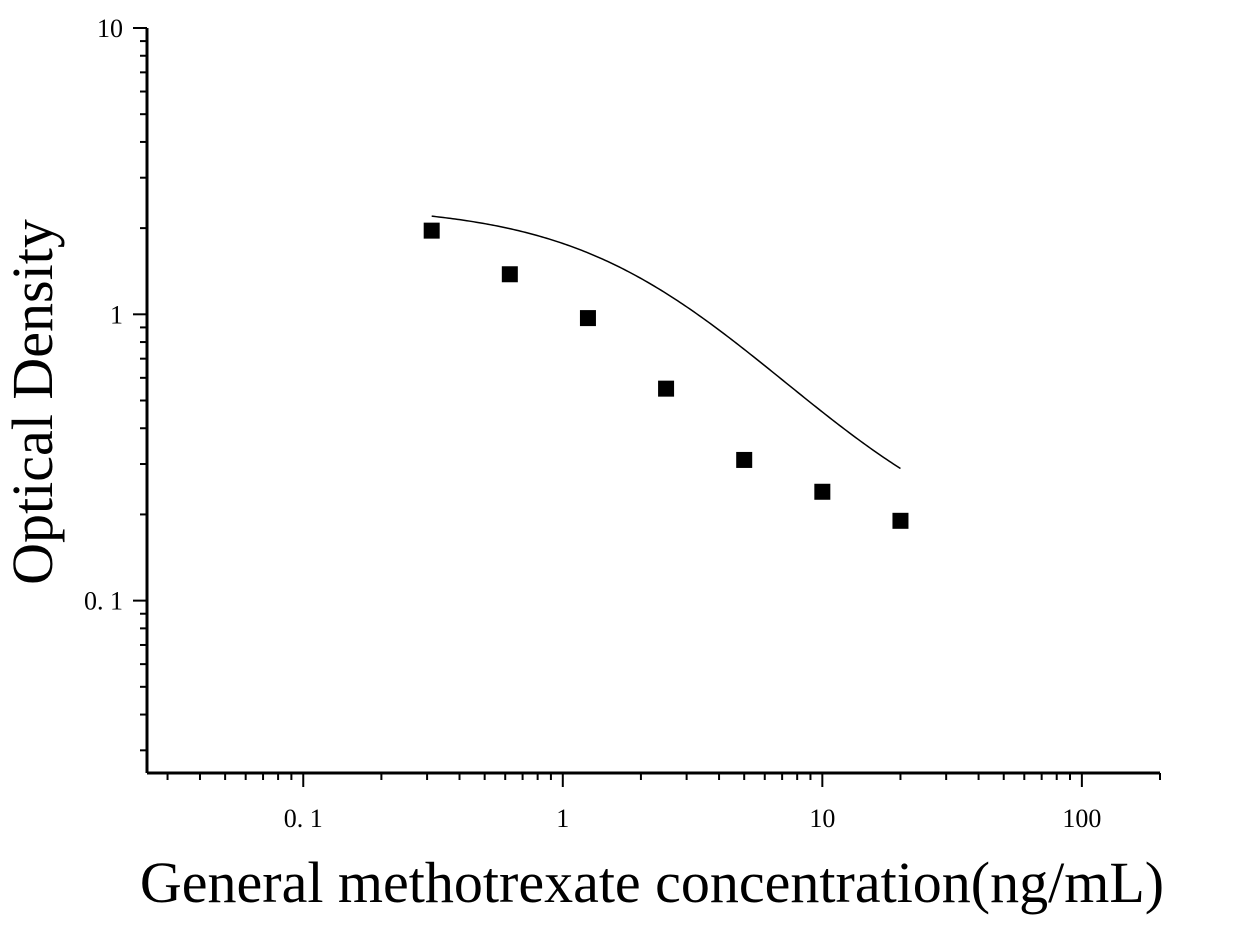 This screenshot has height=925, width=1246. I want to click on fit-curve-group, so click(666, 342).